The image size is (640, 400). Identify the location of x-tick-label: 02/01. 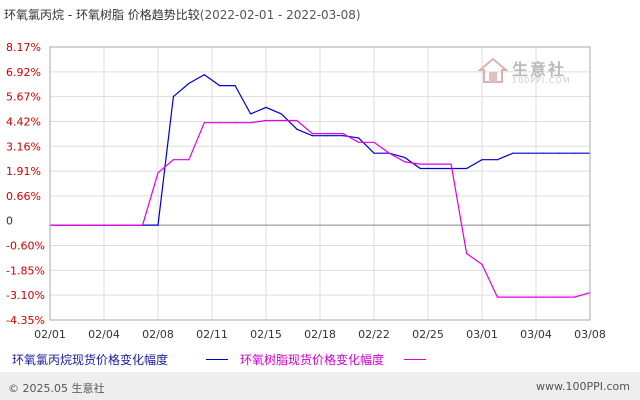
(50, 334).